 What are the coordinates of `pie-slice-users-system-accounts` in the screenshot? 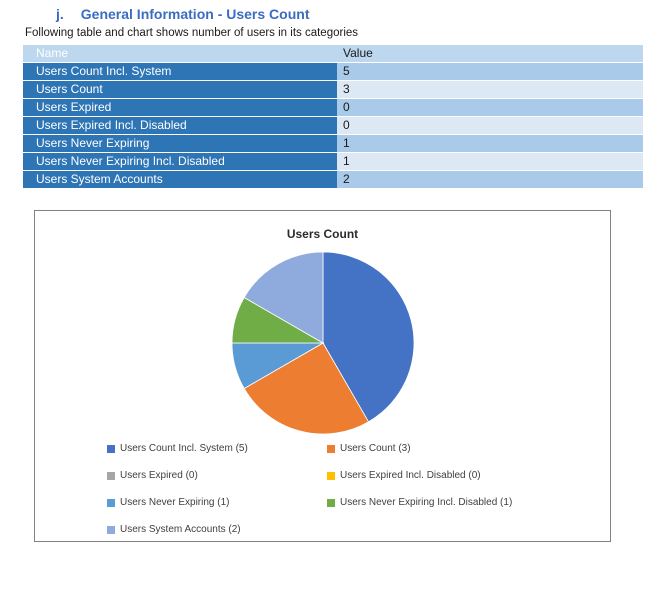 It's located at (283, 297).